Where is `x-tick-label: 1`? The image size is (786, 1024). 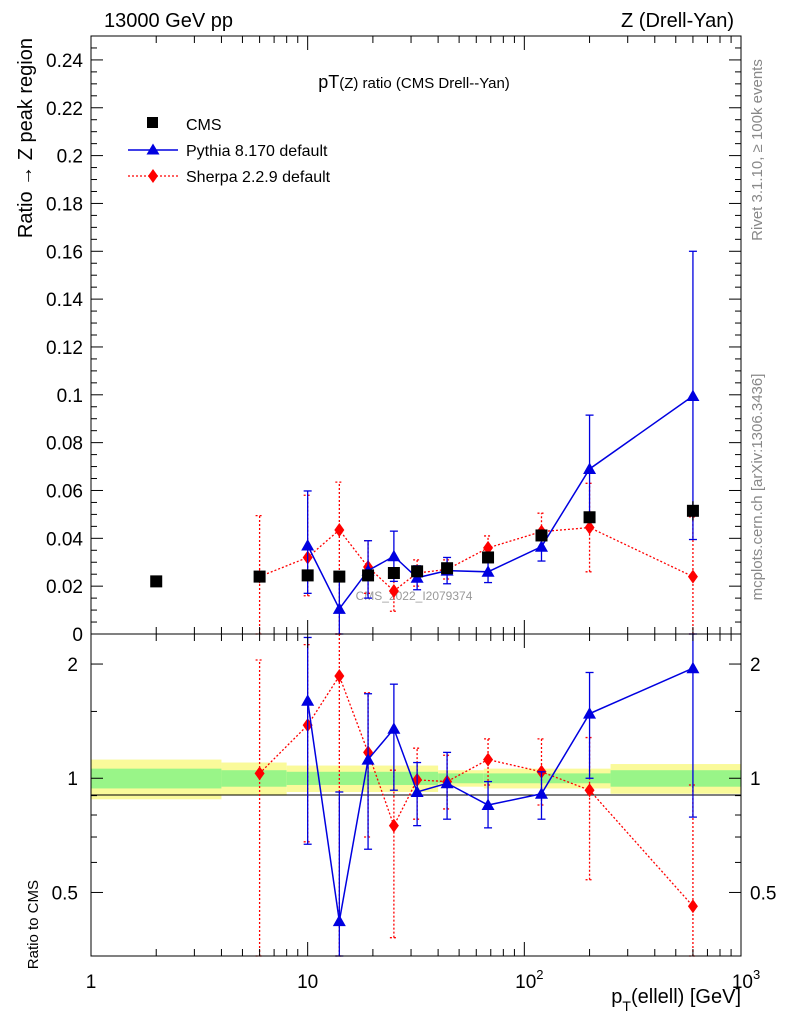 x-tick-label: 1 is located at coordinates (91, 982).